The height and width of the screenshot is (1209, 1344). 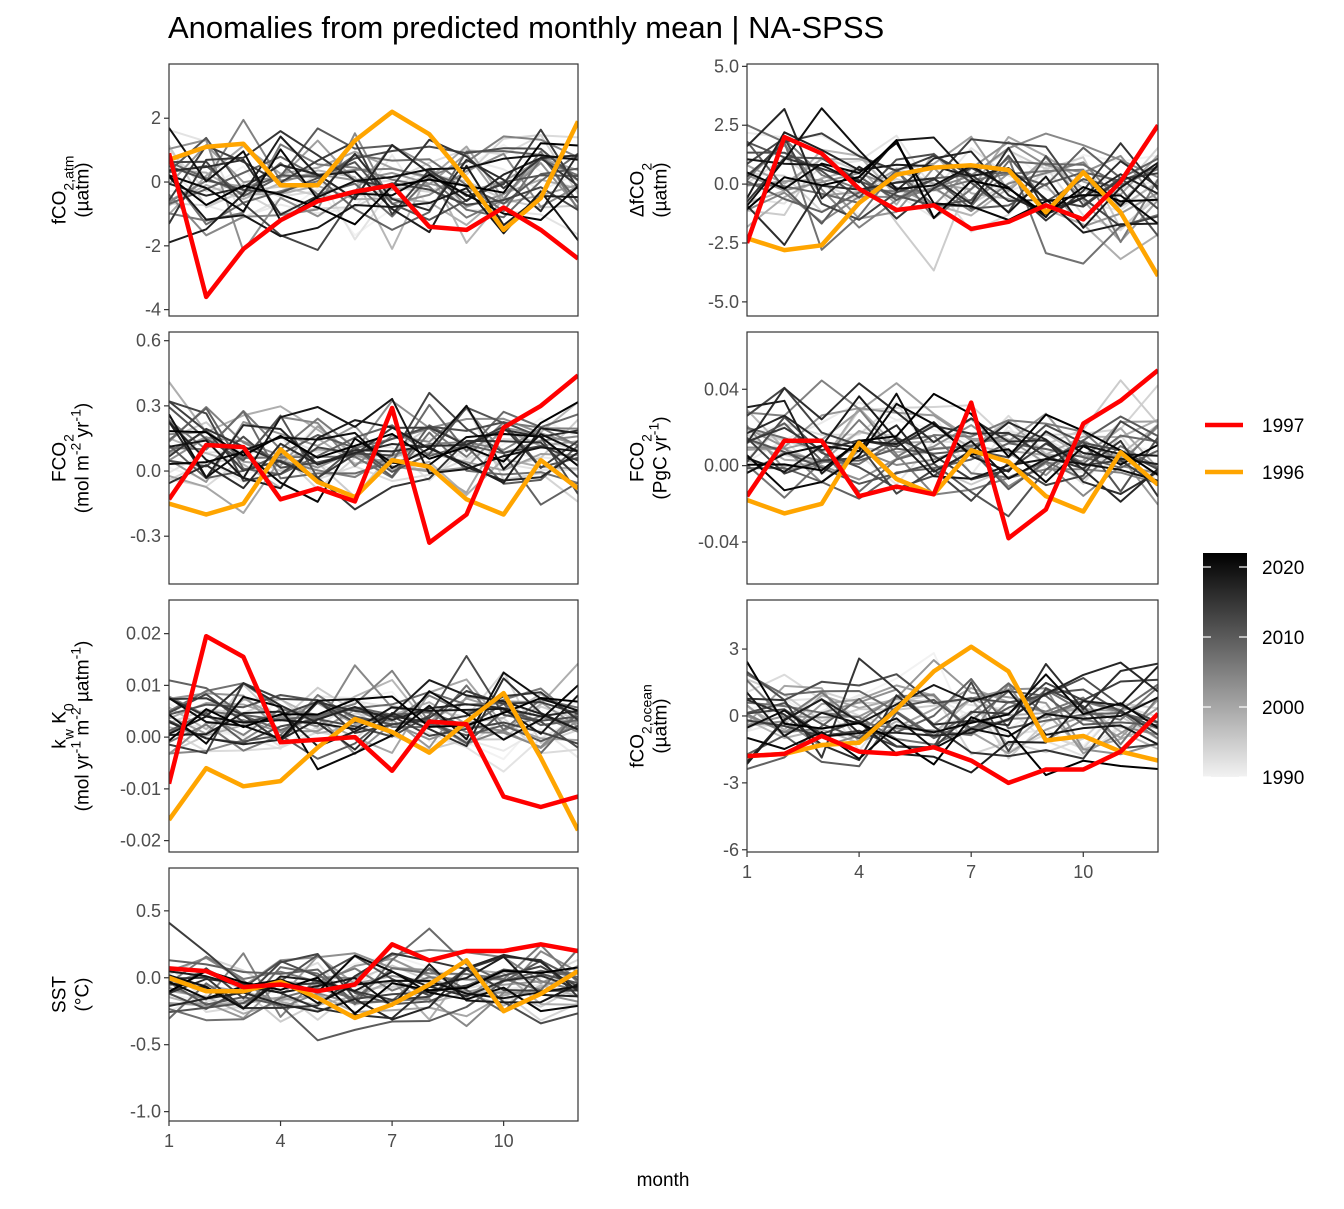 What do you see at coordinates (641, 190) in the screenshot?
I see `y-axis-title-line: ΔfCO2` at bounding box center [641, 190].